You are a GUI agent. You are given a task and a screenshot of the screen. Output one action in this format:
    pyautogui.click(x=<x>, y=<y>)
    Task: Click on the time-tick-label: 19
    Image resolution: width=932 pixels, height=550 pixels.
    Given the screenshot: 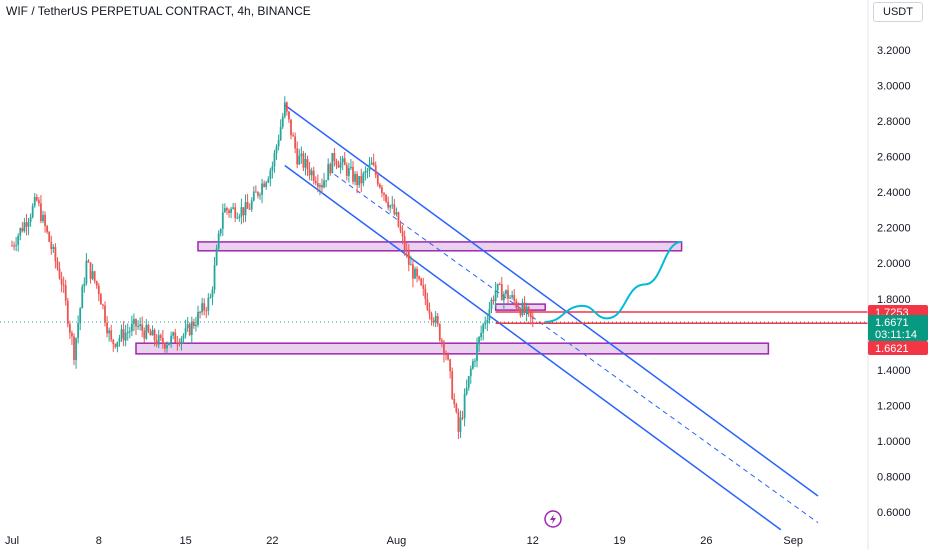 What is the action you would take?
    pyautogui.click(x=619, y=541)
    